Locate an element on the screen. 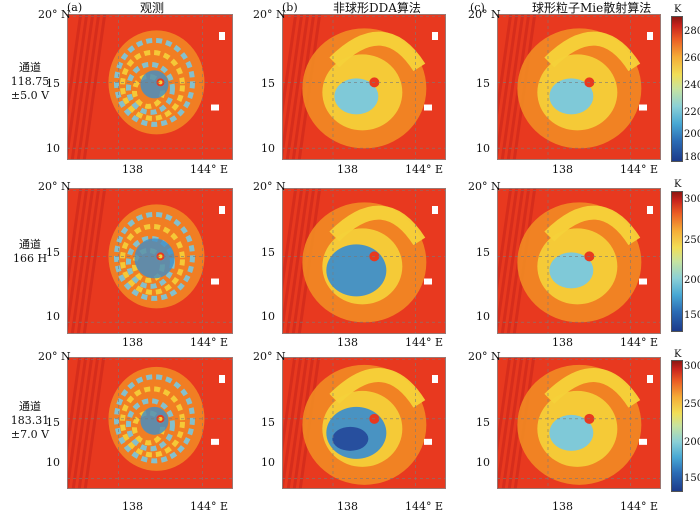  panel-label-b: (b) is located at coordinates (290, 7).